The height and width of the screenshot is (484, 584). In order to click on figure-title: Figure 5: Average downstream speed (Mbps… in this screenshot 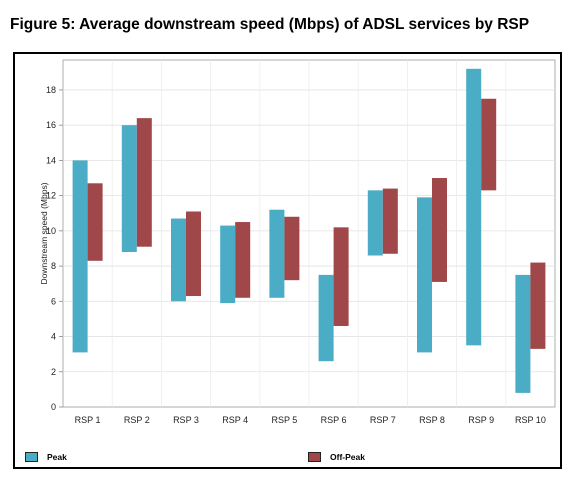, I will do `click(270, 24)`.